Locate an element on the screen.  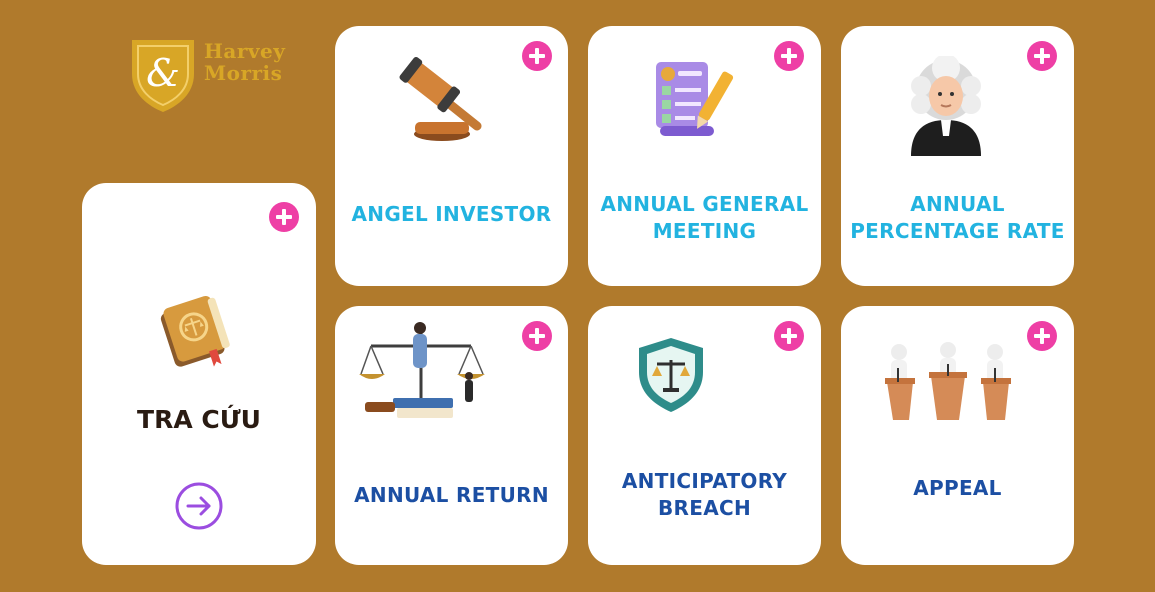
judge-icon is located at coordinates (946, 106).